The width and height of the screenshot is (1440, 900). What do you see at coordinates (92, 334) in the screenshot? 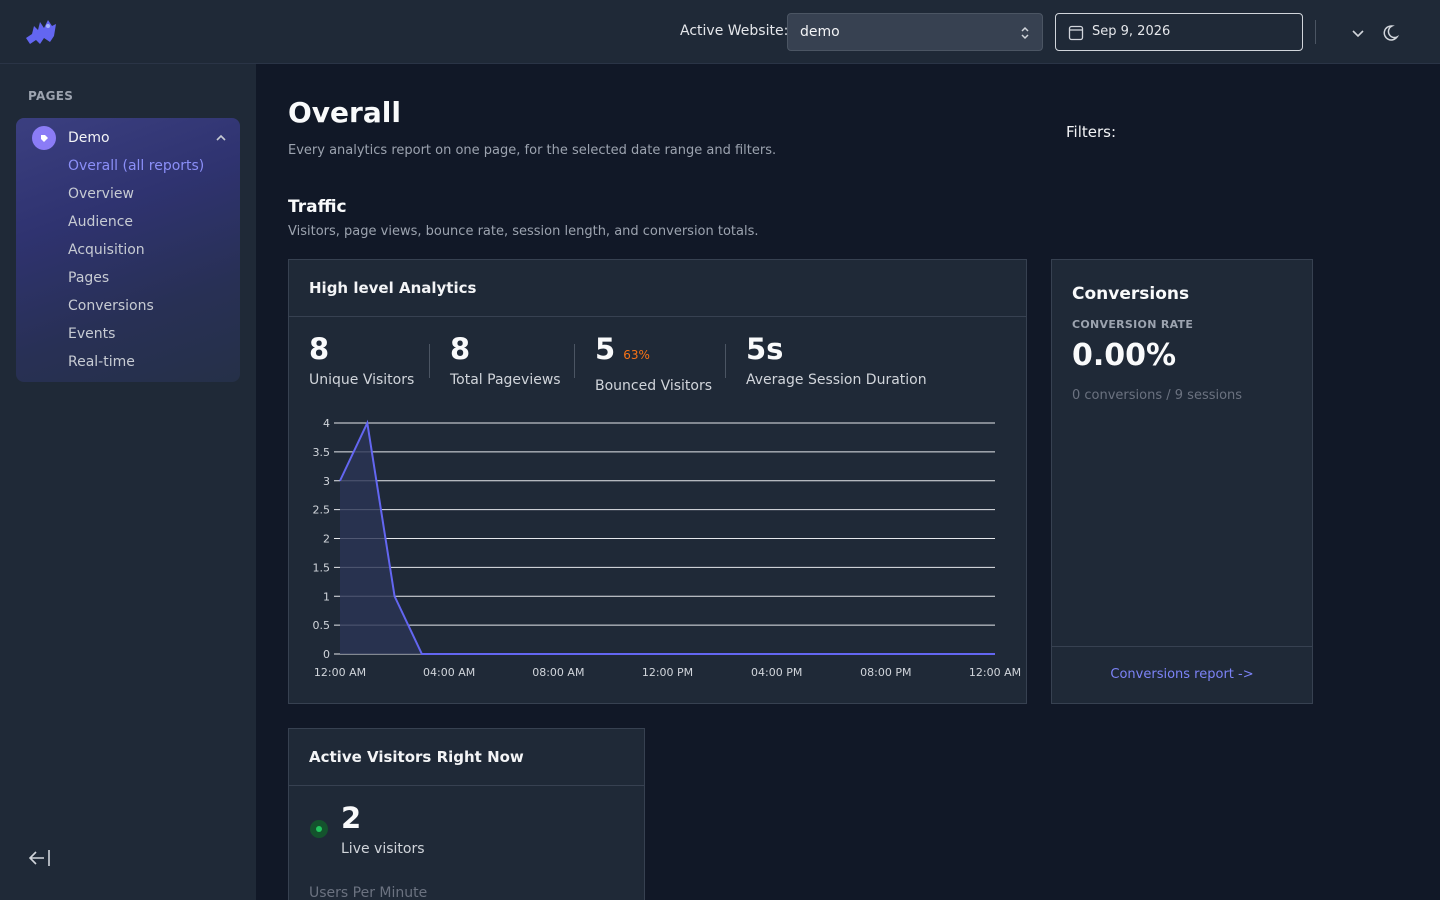
I see `nav-events: Events` at bounding box center [92, 334].